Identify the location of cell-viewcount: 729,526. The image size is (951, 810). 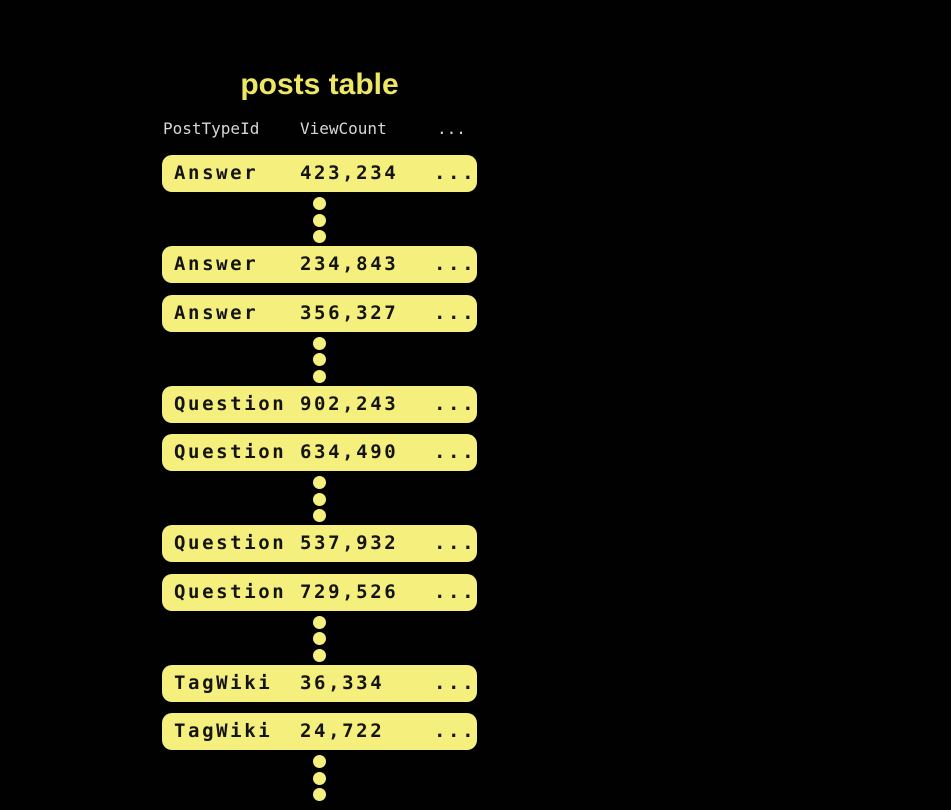
(349, 591).